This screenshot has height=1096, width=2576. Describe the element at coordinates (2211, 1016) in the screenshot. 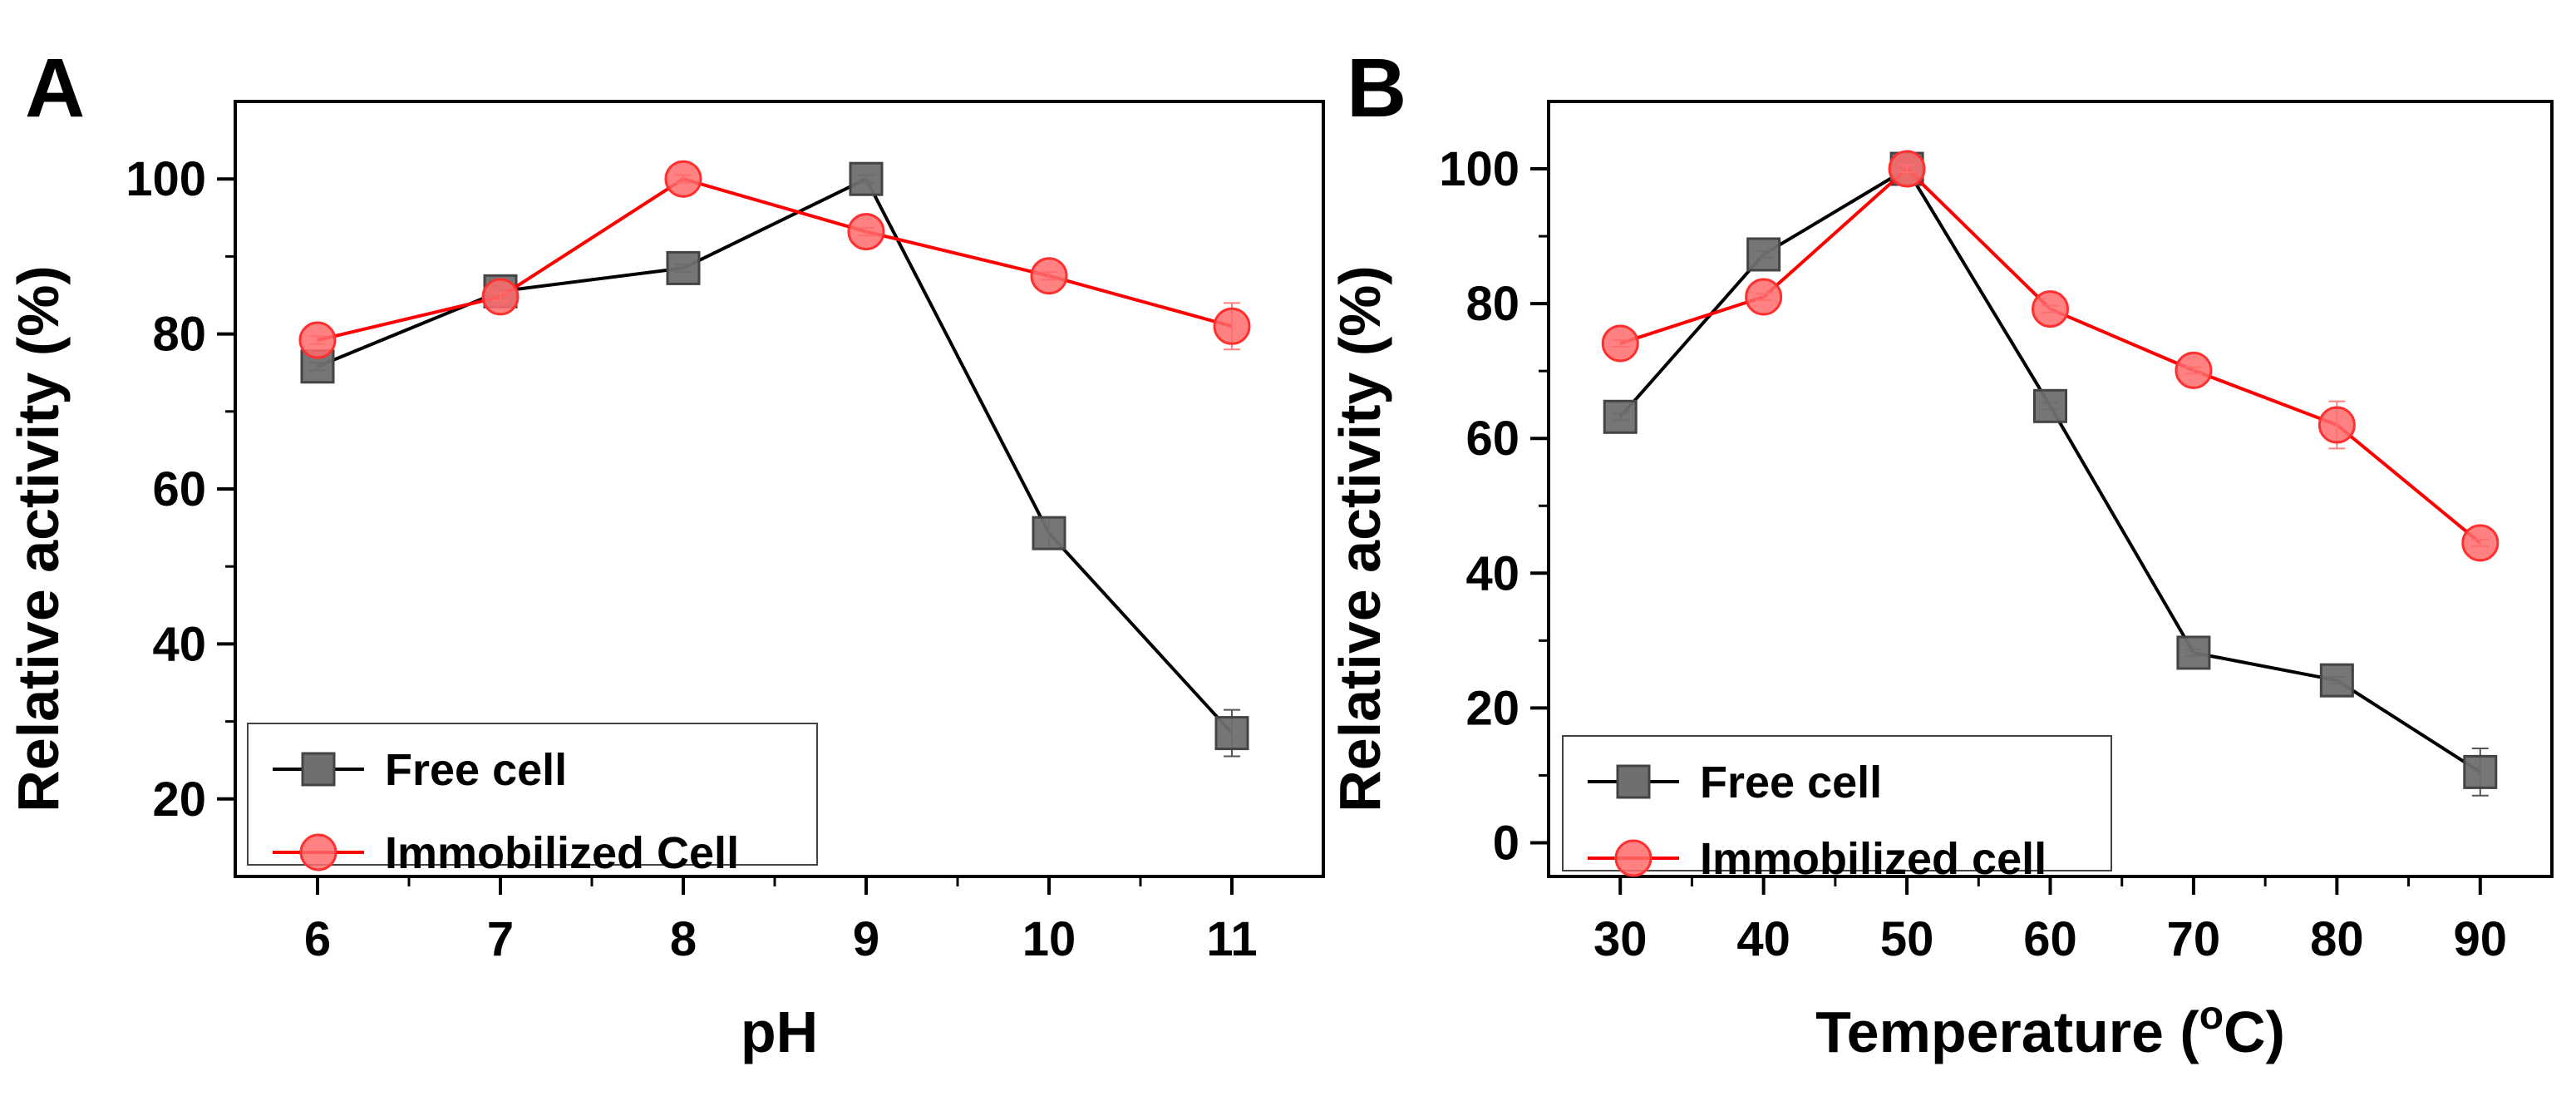

I see `x-axis-label-superscript: o` at that location.